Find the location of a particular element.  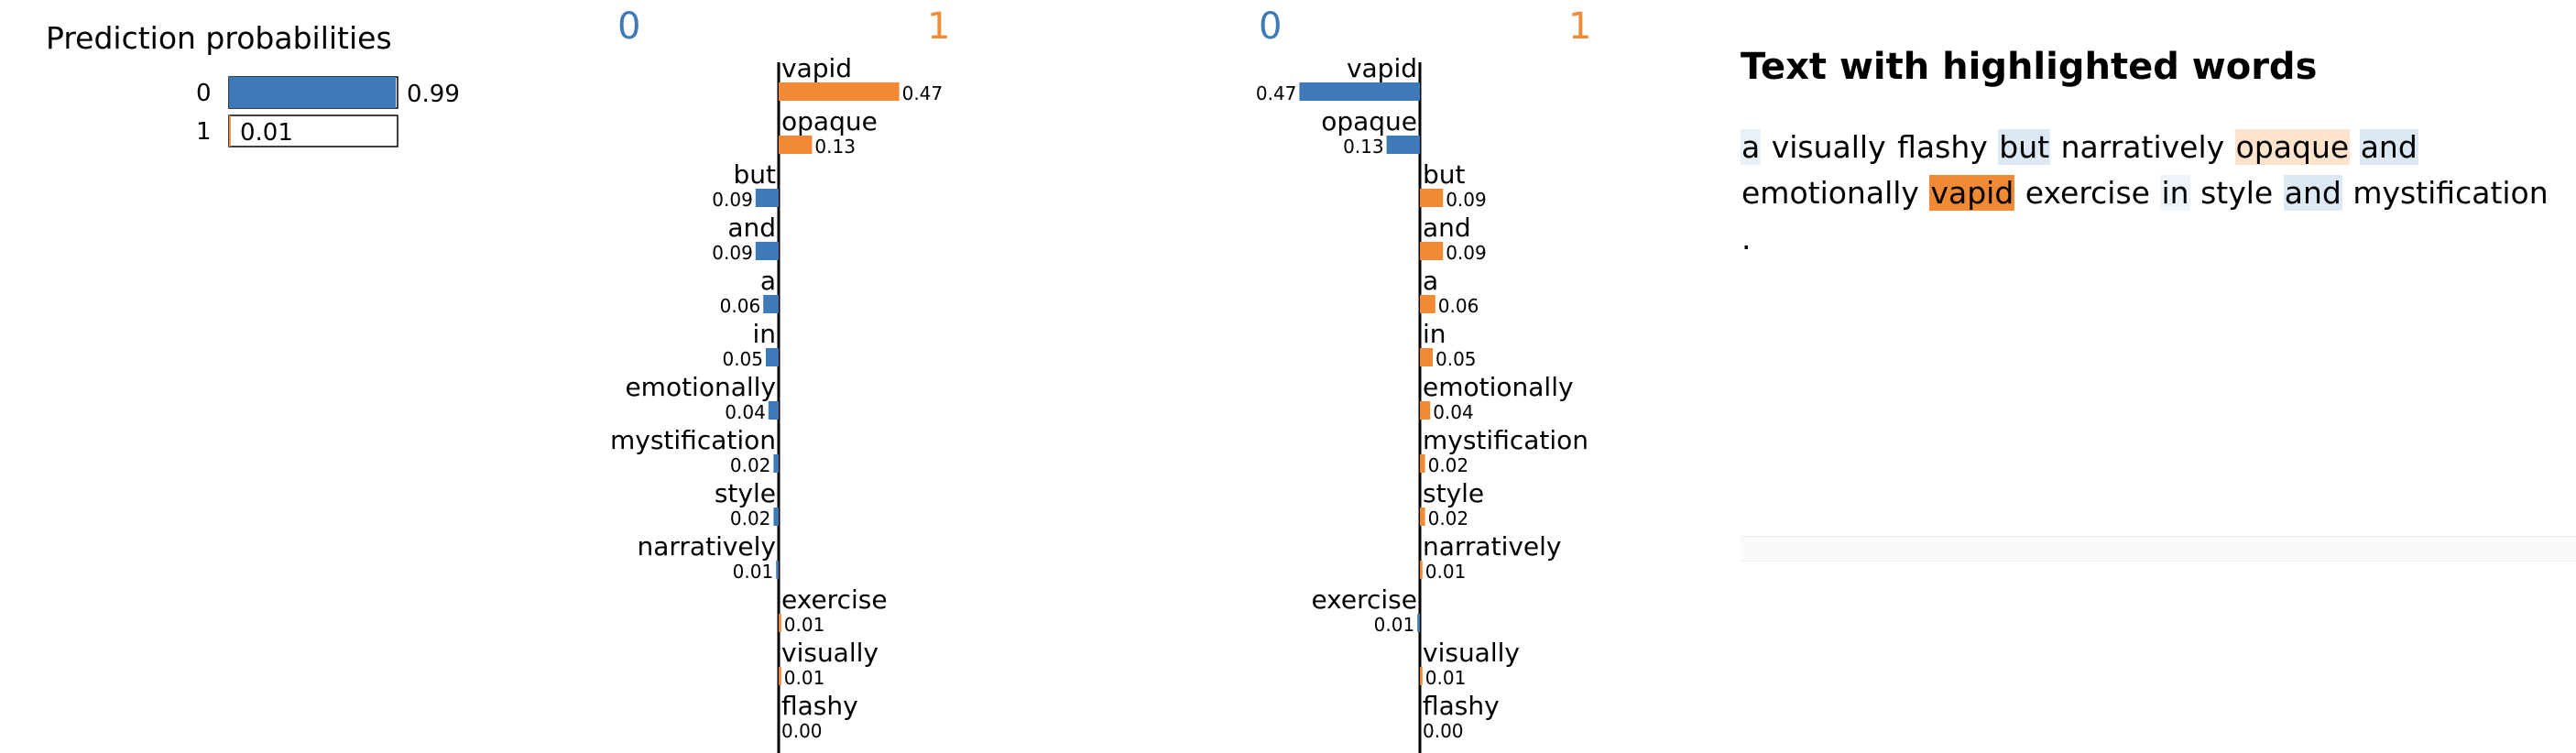

probability-class-label: 1 is located at coordinates (204, 132).